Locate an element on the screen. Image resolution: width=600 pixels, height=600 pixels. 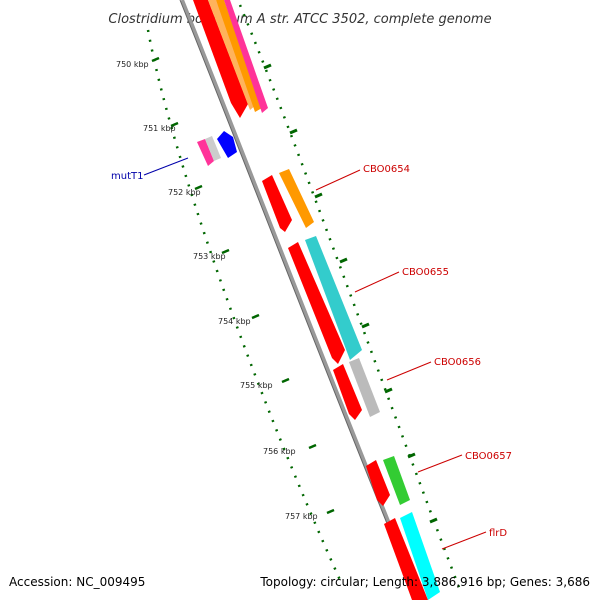
mutT1-gene-arrow is located at coordinates (227, 144).